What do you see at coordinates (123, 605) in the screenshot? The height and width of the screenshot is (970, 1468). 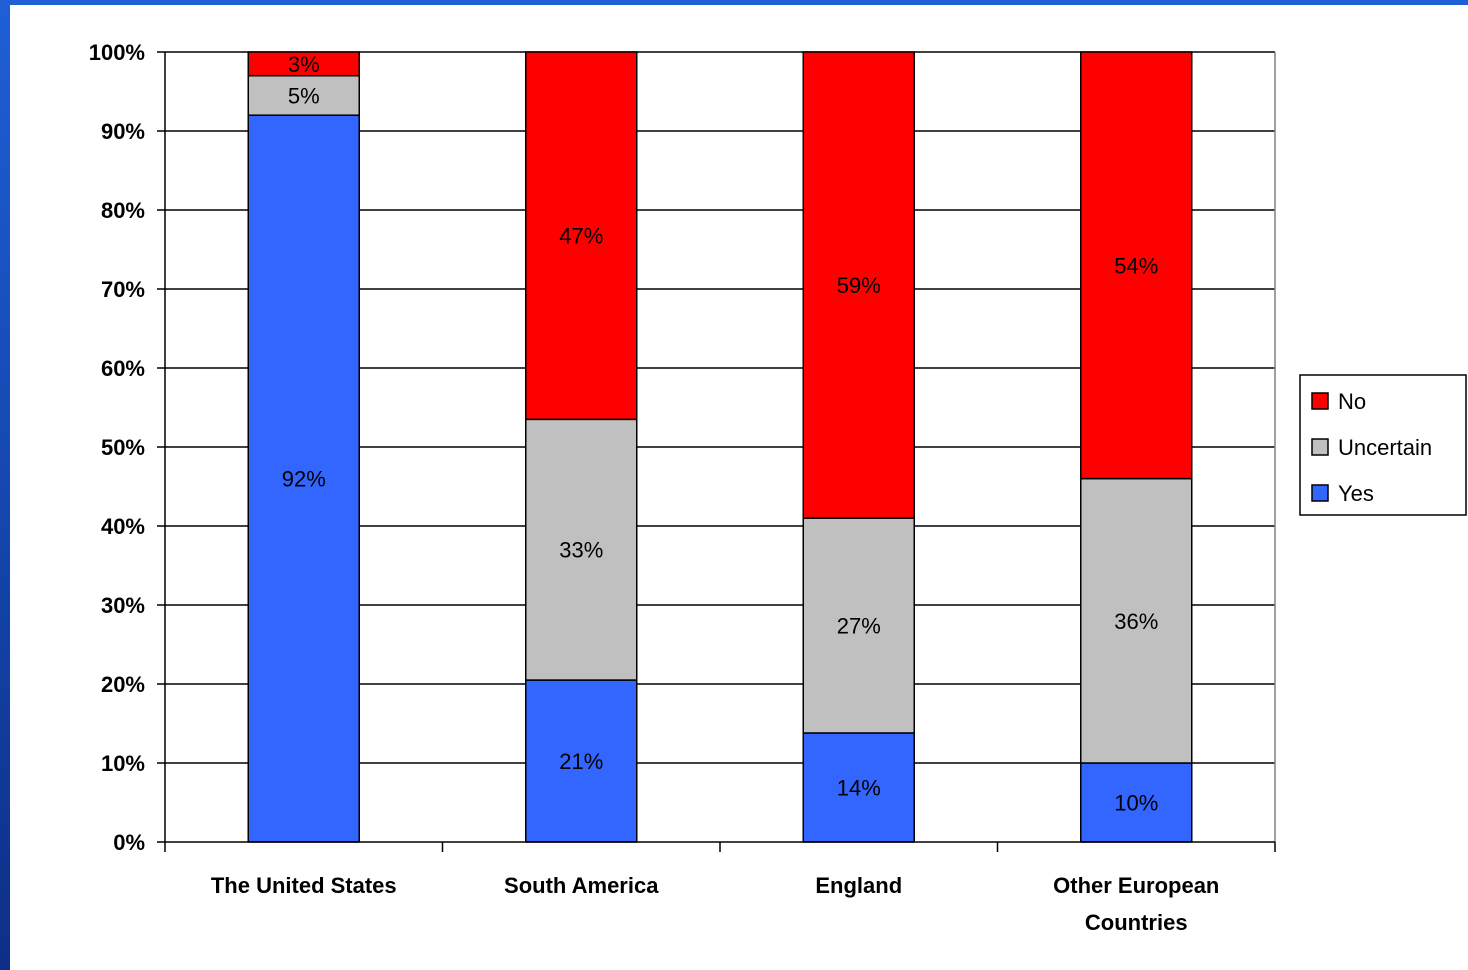 I see `y-tick-label: 30%` at bounding box center [123, 605].